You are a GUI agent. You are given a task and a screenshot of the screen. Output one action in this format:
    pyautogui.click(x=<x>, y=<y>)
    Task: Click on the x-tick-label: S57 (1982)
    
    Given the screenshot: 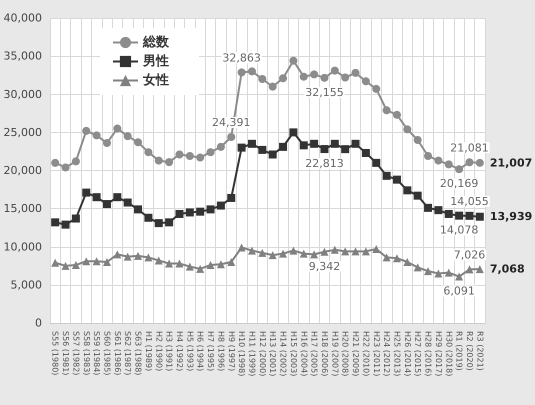 What is the action you would take?
    pyautogui.click(x=75, y=353)
    